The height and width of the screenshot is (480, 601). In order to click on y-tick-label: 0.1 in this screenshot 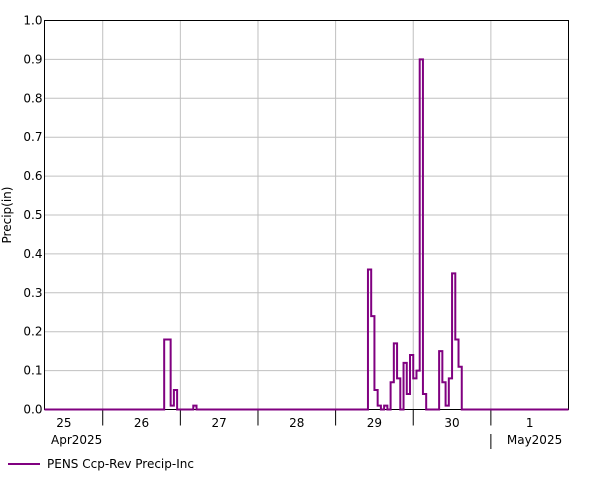, I will do `click(32, 371)`.